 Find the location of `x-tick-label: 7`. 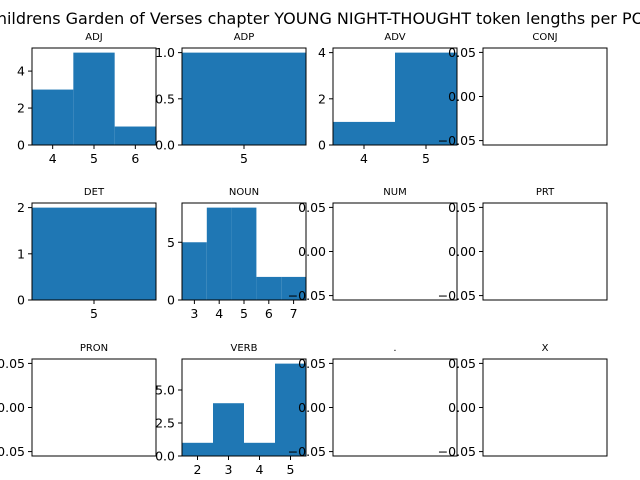

x-tick-label: 7 is located at coordinates (294, 313).